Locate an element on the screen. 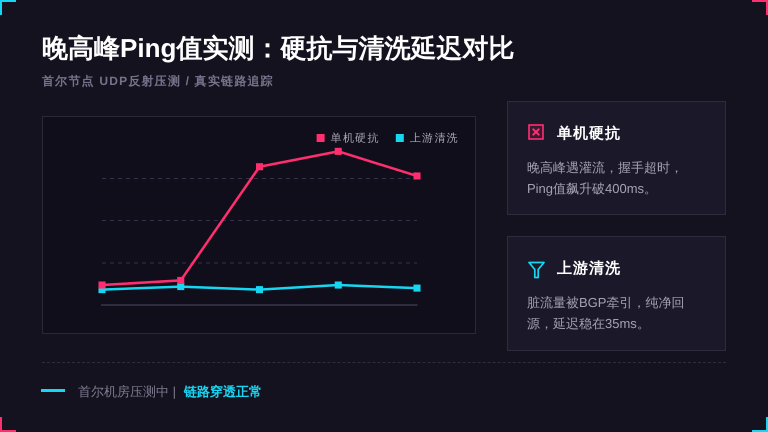 The image size is (768, 432). text: 首尔机房压测中 | is located at coordinates (127, 392).